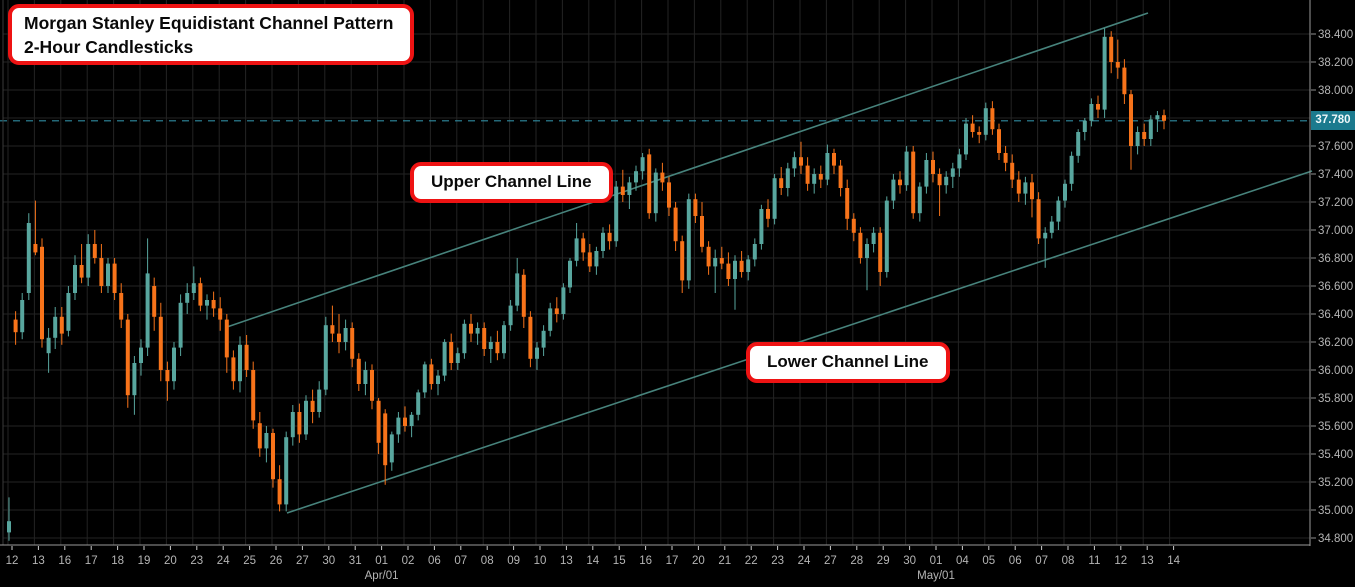 This screenshot has height=587, width=1355. I want to click on y-axis-label: 36.800, so click(1335, 259).